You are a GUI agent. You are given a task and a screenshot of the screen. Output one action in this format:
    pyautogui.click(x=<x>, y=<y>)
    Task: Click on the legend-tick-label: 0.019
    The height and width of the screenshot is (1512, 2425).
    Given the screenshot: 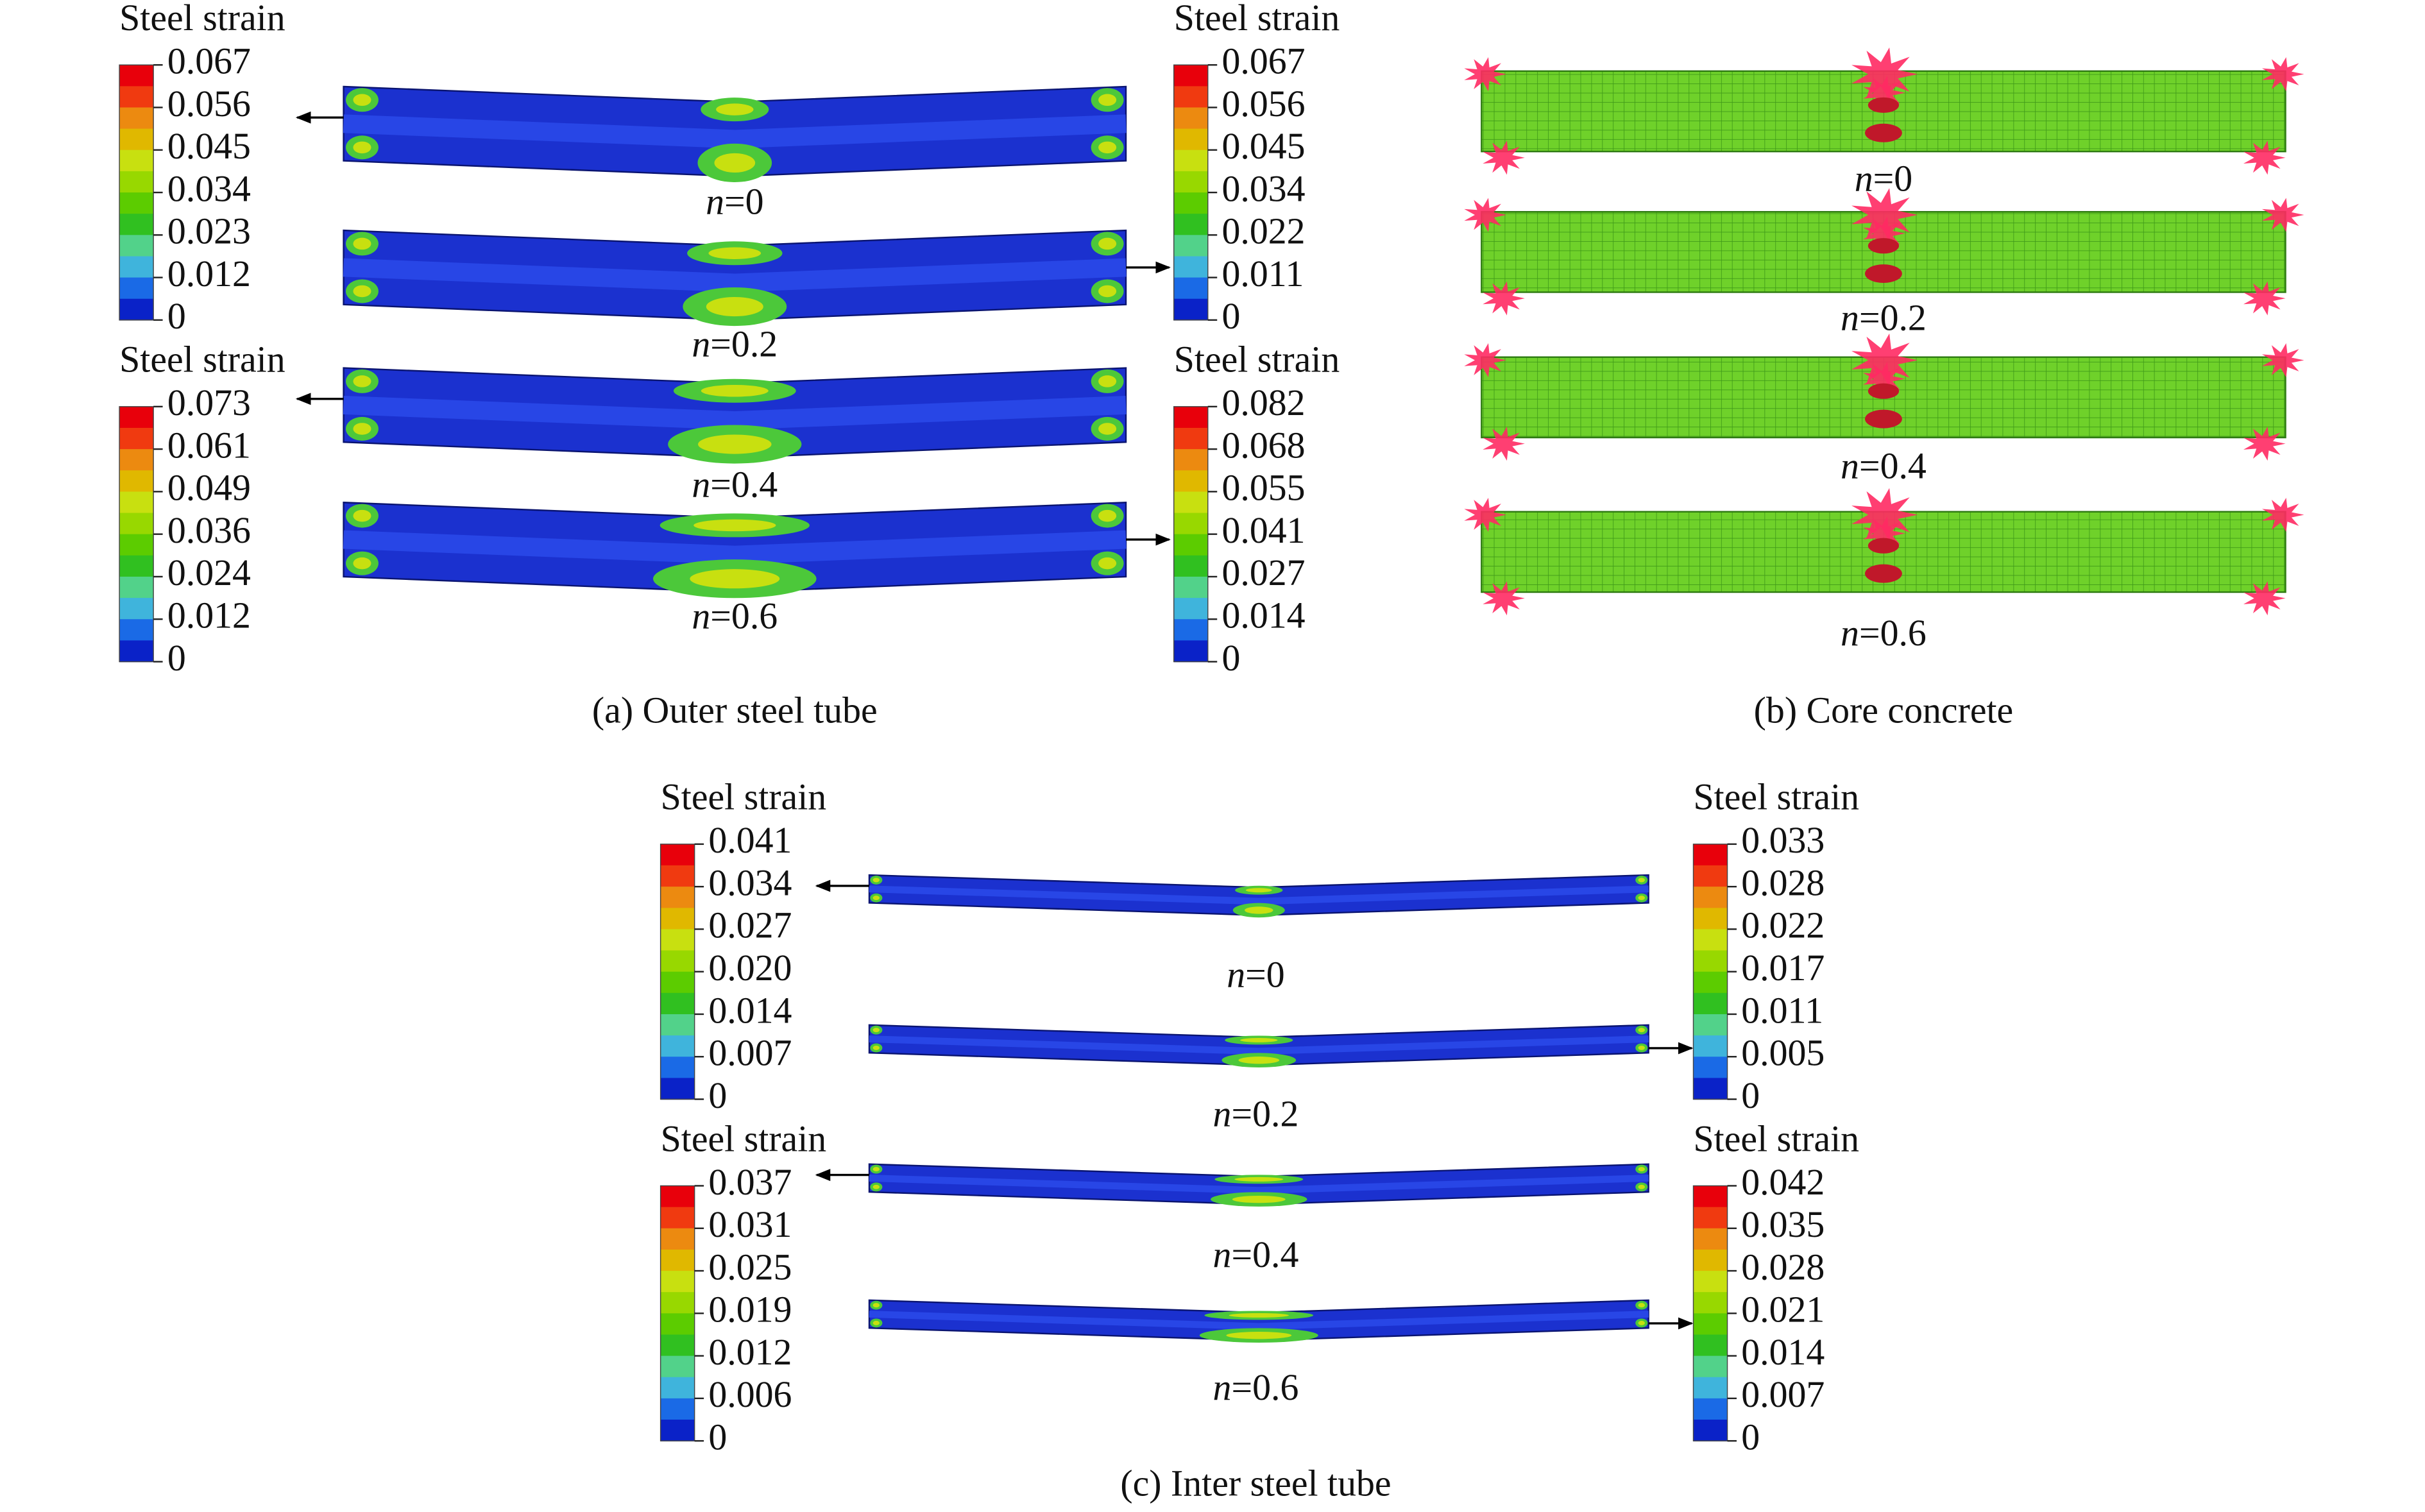 What is the action you would take?
    pyautogui.click(x=750, y=1309)
    